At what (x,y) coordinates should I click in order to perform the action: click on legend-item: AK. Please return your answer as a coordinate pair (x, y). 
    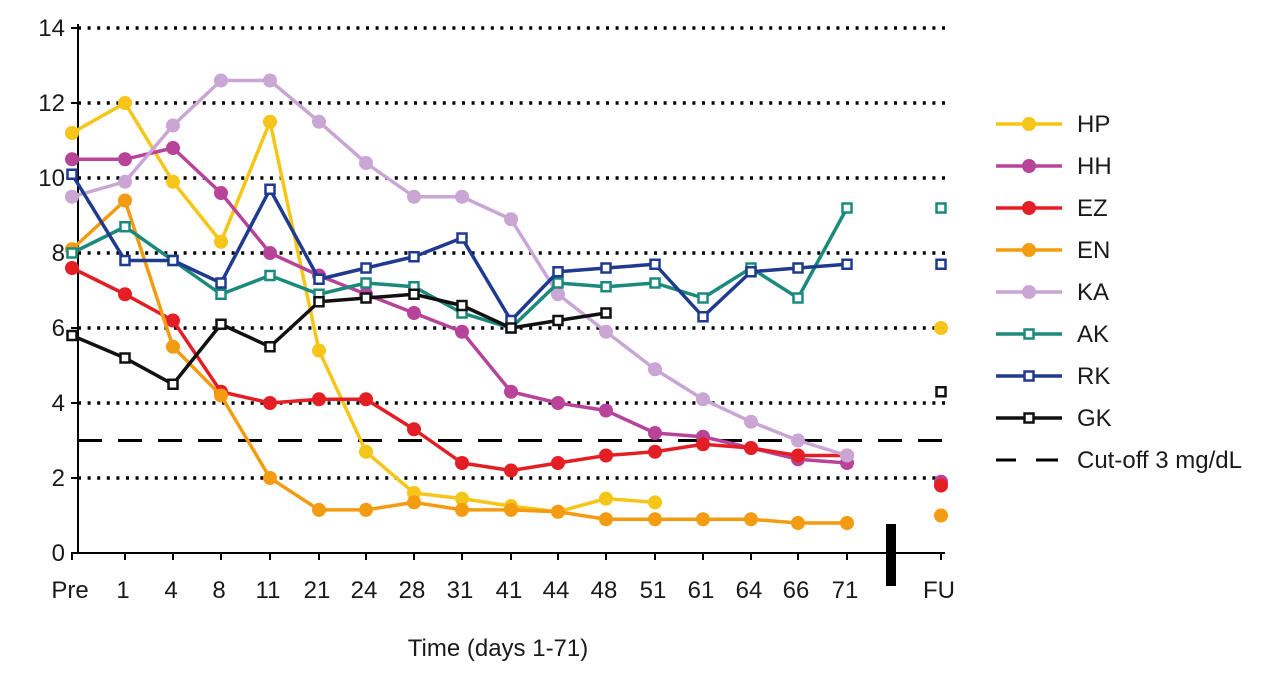
    Looking at the image, I should click on (1052, 334).